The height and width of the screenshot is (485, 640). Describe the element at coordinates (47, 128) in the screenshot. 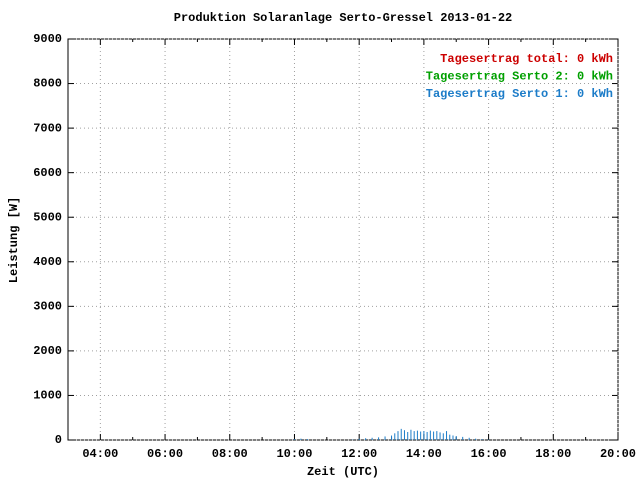

I see `y-tick-label: 7000` at that location.